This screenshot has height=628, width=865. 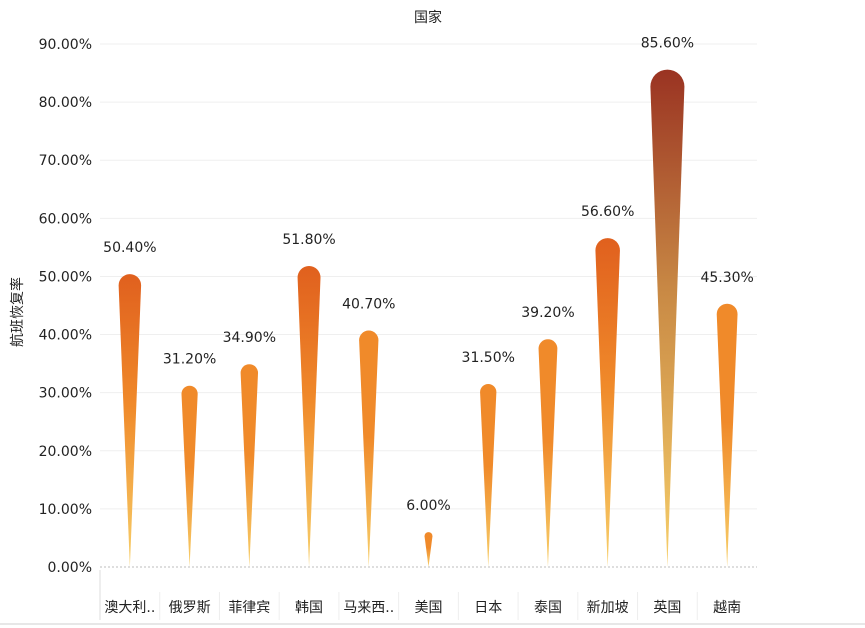 I want to click on category-label: 美国, so click(x=429, y=608).